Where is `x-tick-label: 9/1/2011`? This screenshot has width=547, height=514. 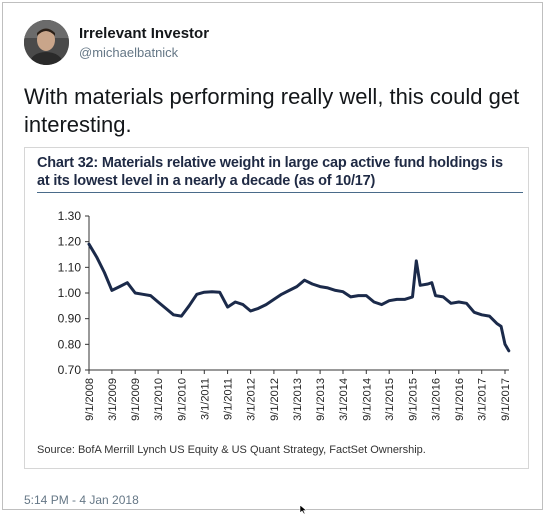 x-tick-label: 9/1/2011 is located at coordinates (229, 399).